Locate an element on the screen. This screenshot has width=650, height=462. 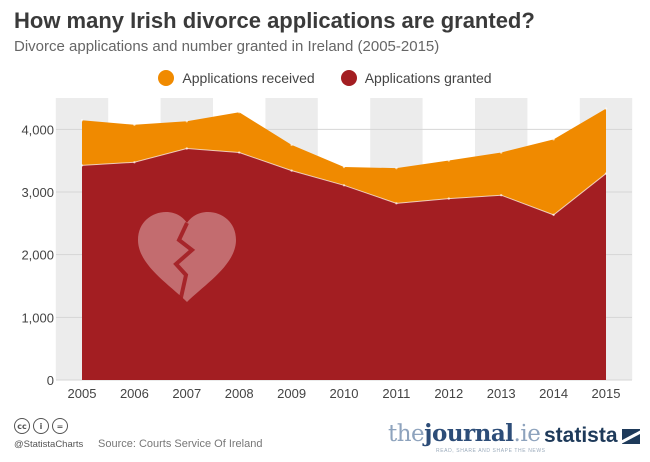
granted-line is located at coordinates (344, 182).